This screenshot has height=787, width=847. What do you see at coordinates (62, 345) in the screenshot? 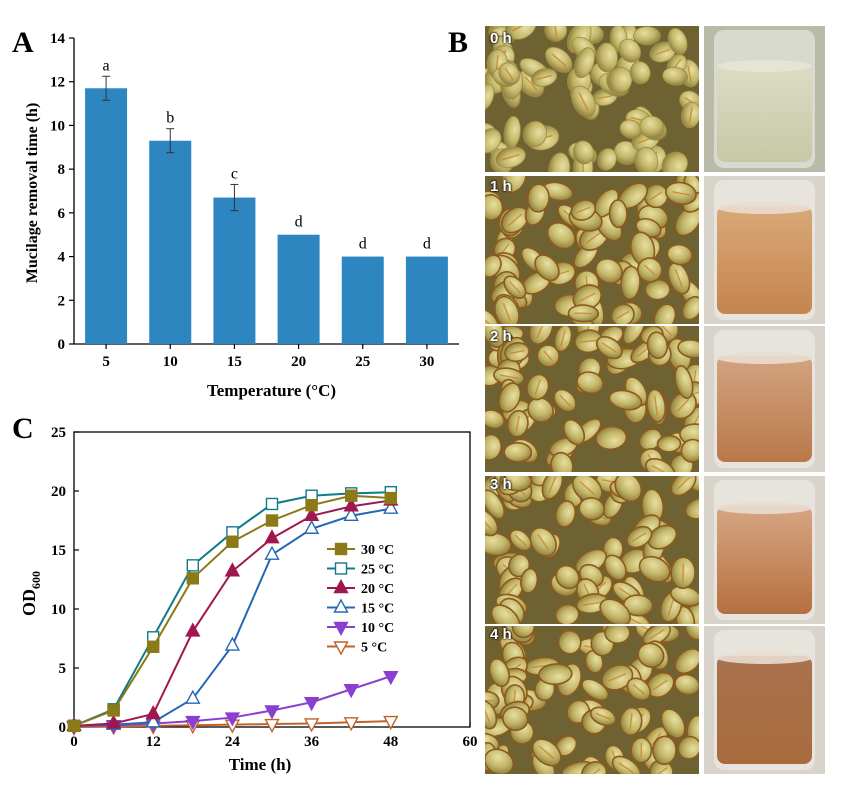
I see `y-tick-label: 0` at bounding box center [62, 345].